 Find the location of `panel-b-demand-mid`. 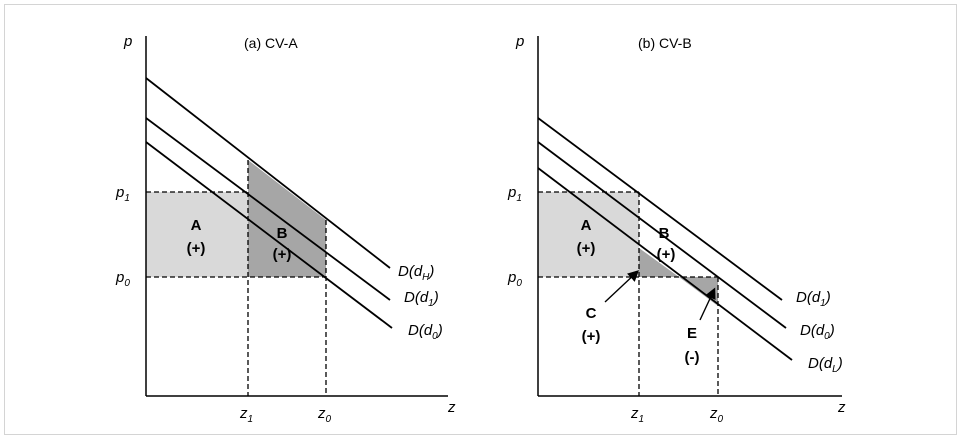

panel-b-demand-mid is located at coordinates (662, 235).